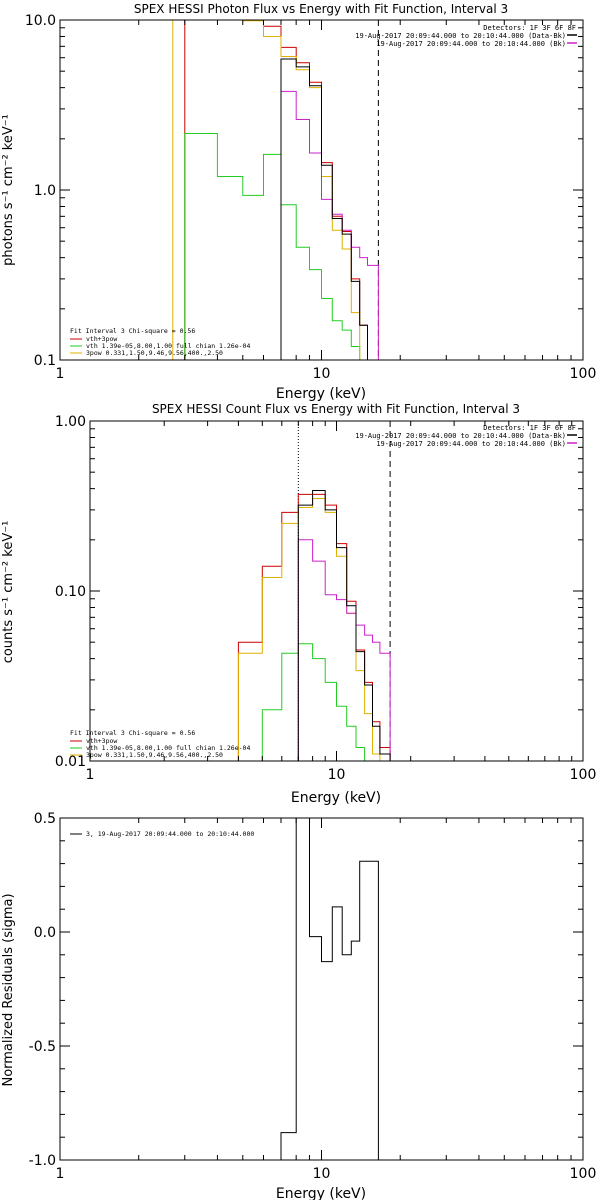  Describe the element at coordinates (154, 755) in the screenshot. I see `legend-3pow-2: 3pow 0.331,1.50,9.46,9.56,400.,2.50` at that location.